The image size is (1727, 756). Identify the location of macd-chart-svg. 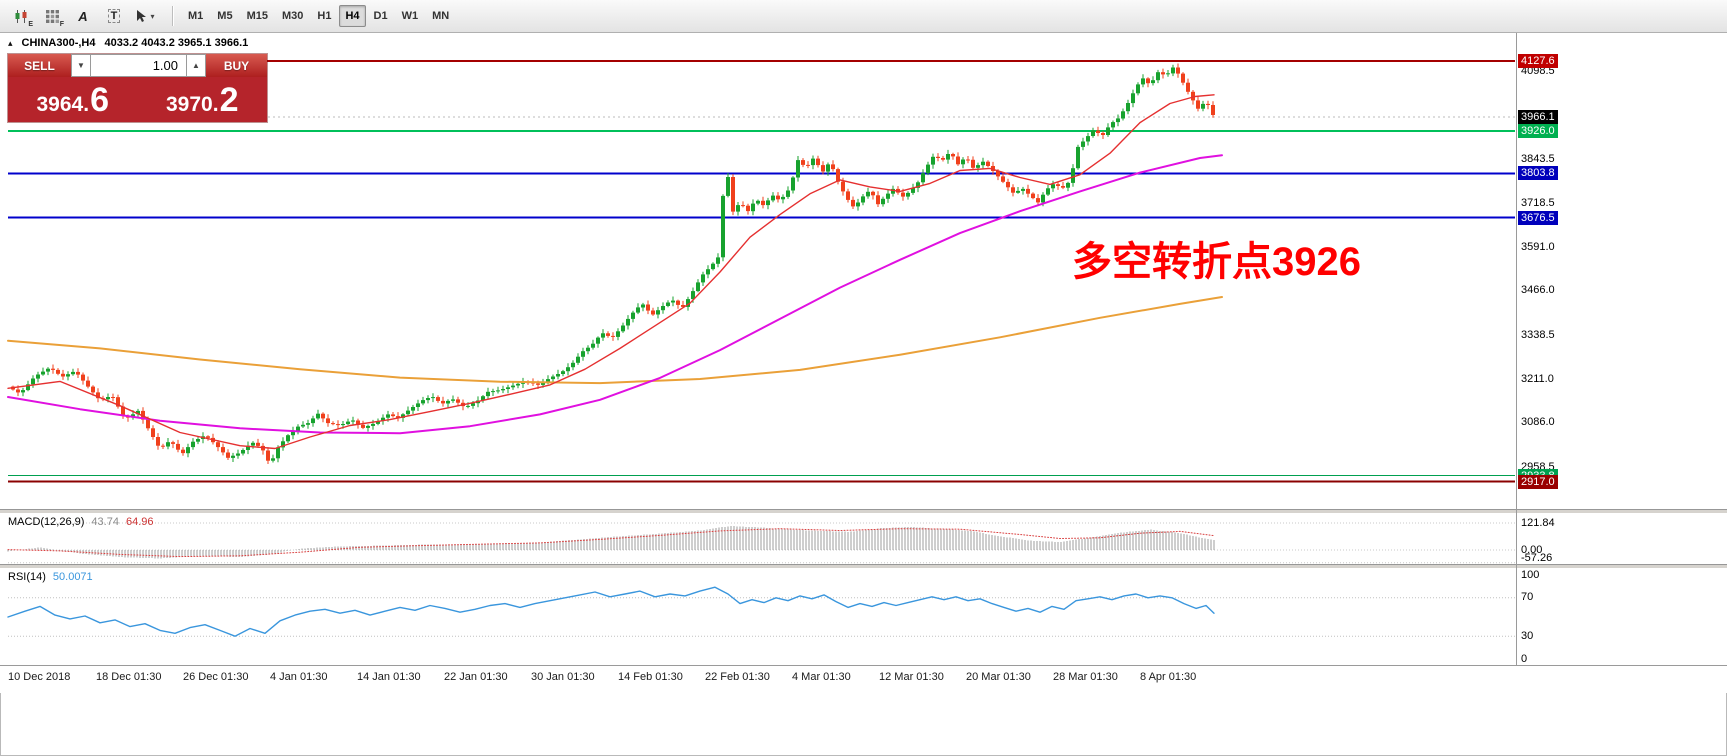
(863, 539).